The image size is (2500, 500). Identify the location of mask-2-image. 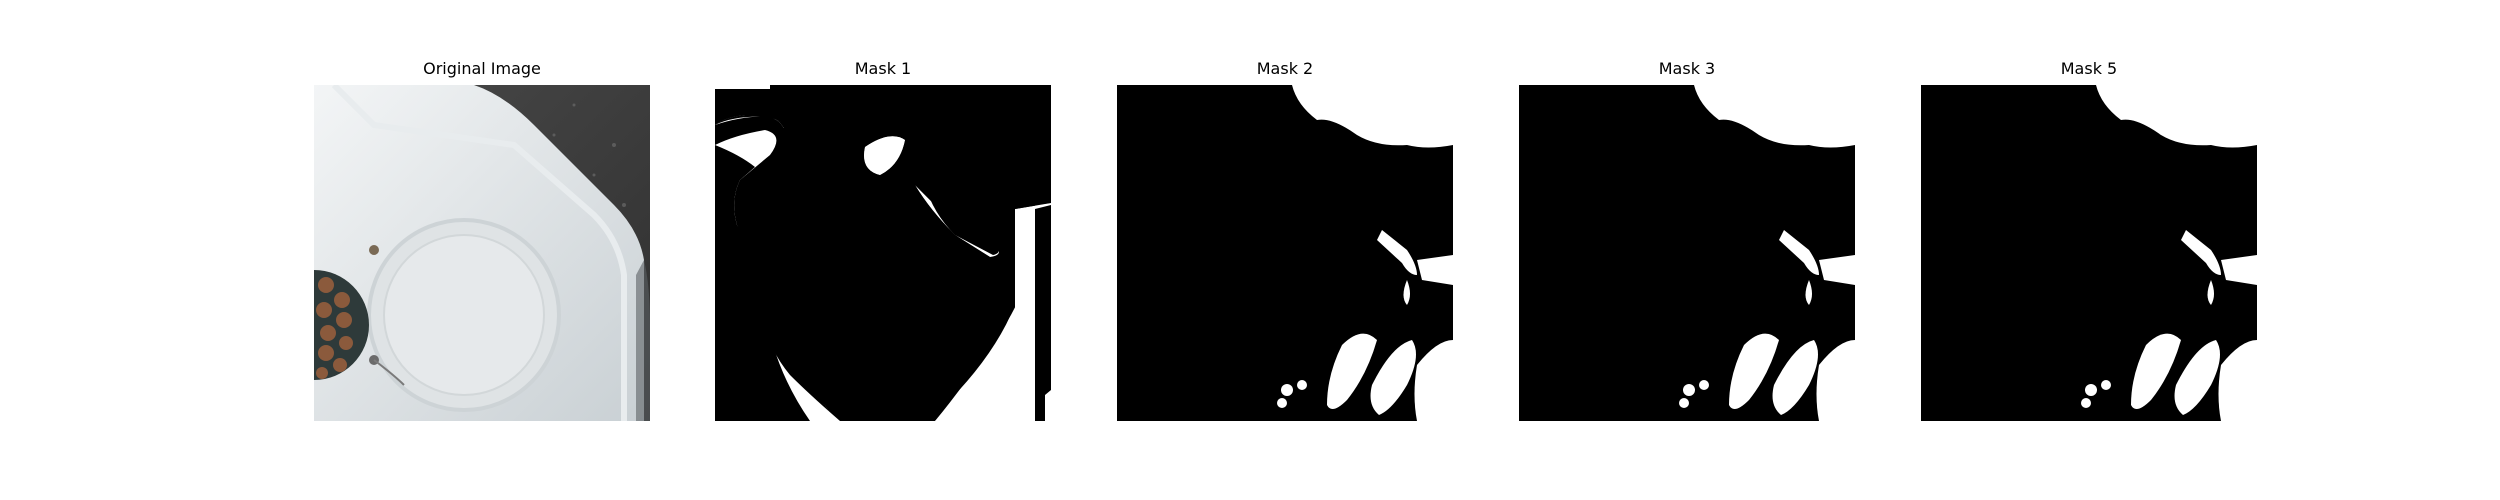
(1285, 253).